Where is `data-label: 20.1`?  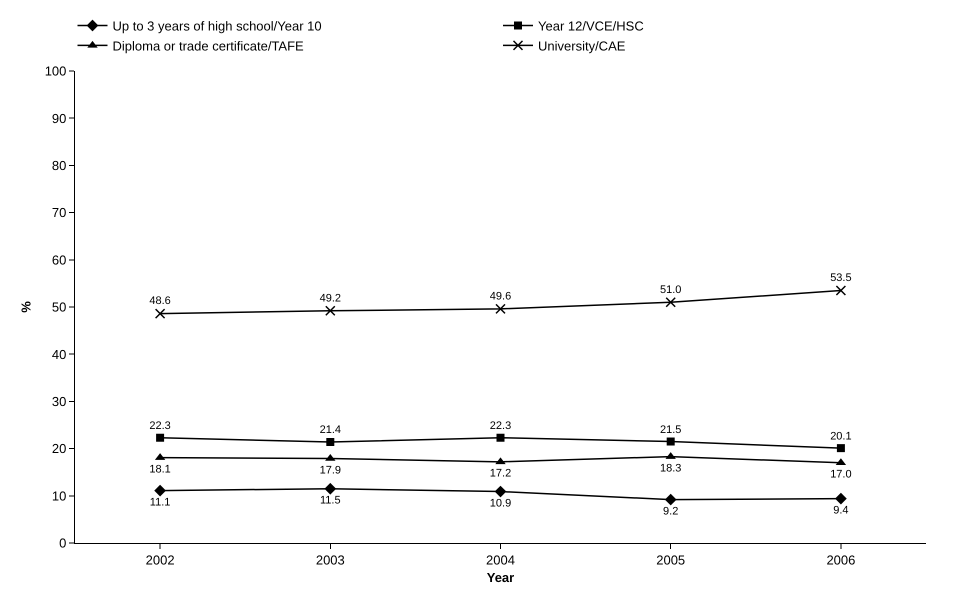
data-label: 20.1 is located at coordinates (841, 436).